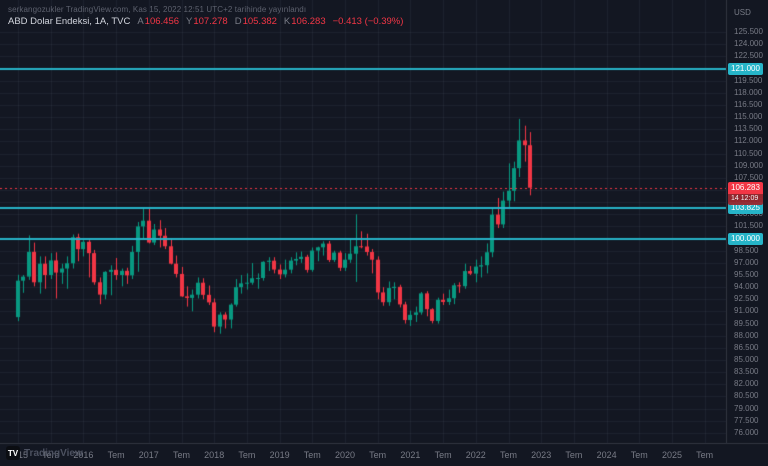 Image resolution: width=768 pixels, height=466 pixels. What do you see at coordinates (745, 199) in the screenshot?
I see `bar-countdown: 14 12:09` at bounding box center [745, 199].